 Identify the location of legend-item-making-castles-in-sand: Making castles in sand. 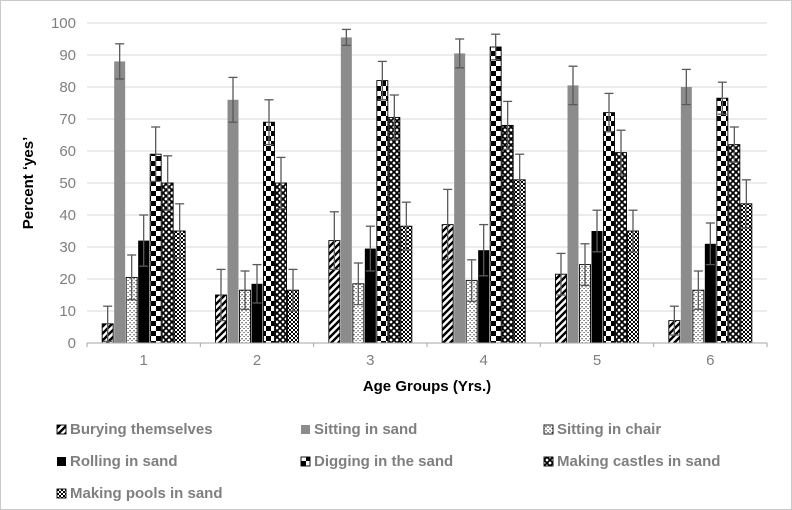
(631, 461).